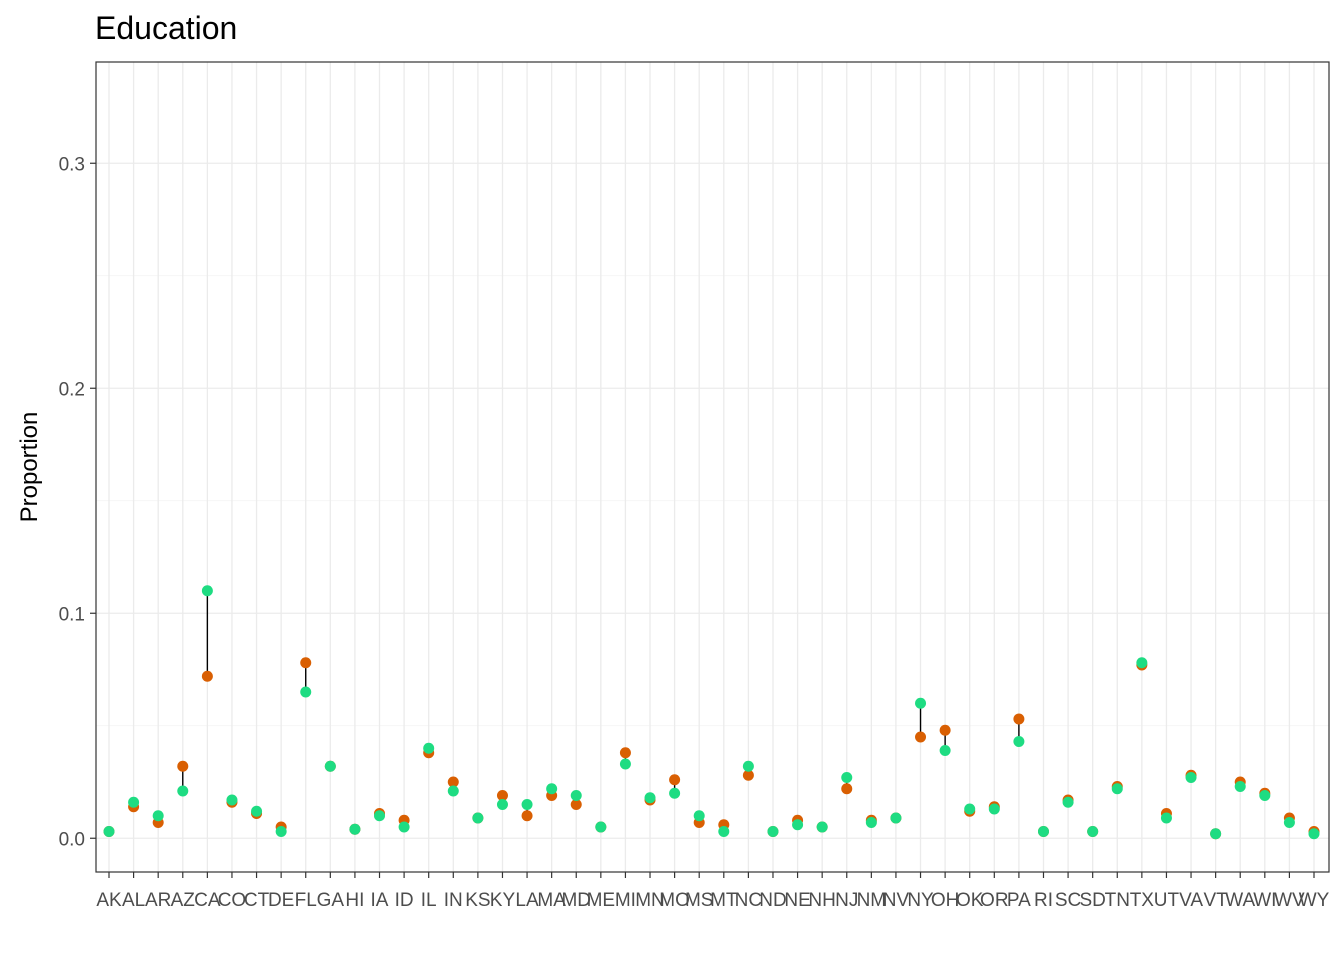 The width and height of the screenshot is (1344, 960). I want to click on x-tick-label-AK: AK, so click(109, 900).